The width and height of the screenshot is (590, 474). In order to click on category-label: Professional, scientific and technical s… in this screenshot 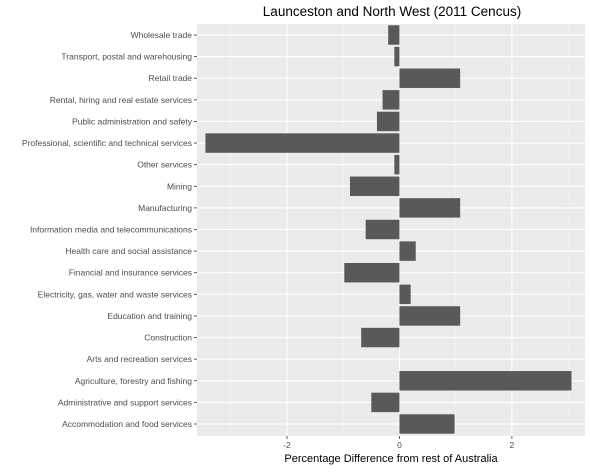, I will do `click(107, 143)`.